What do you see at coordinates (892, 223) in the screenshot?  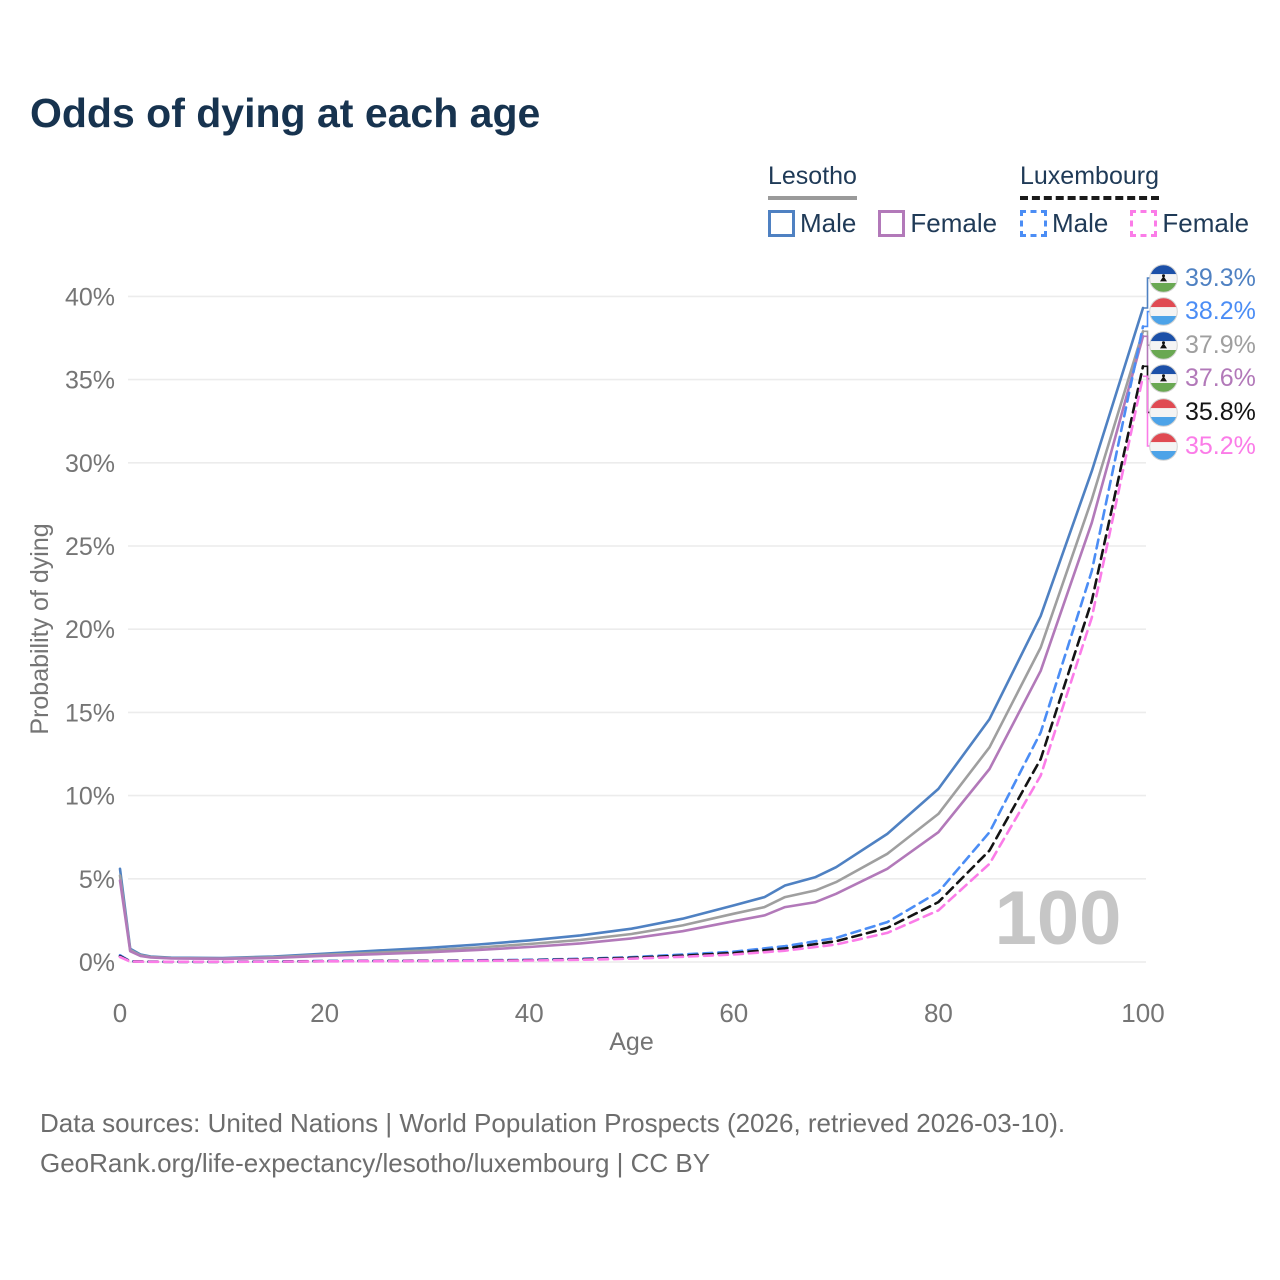 I see `lesotho-female-swatch-icon` at bounding box center [892, 223].